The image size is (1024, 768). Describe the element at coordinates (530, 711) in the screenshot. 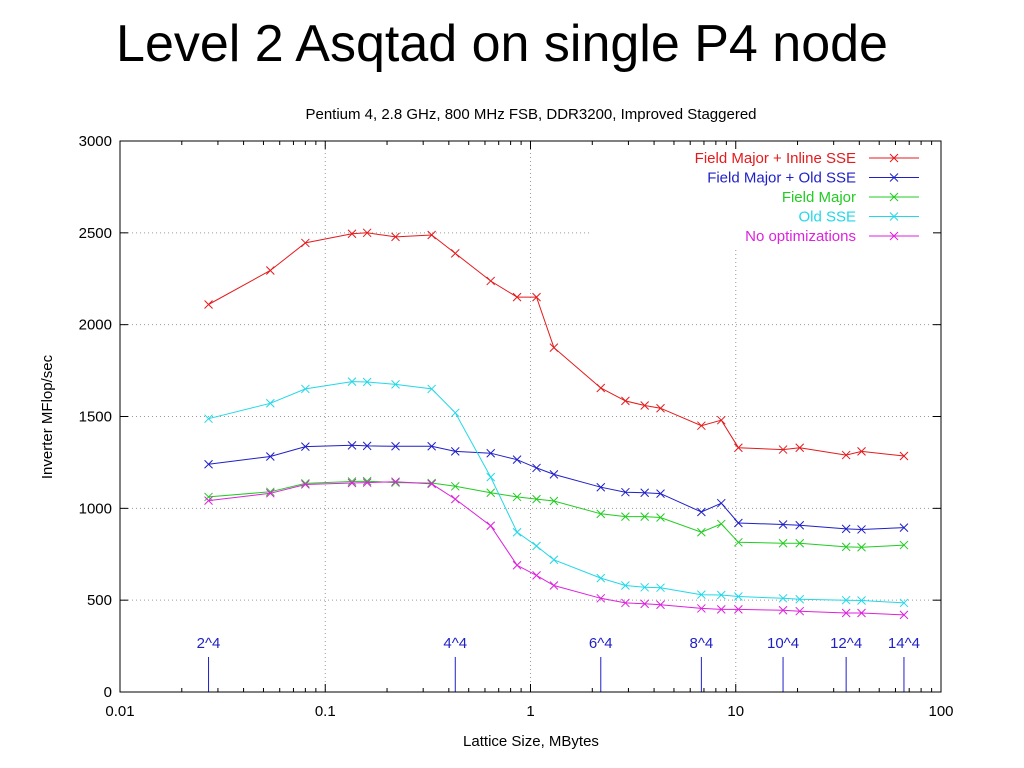

I see `x-tick-label: 1` at that location.